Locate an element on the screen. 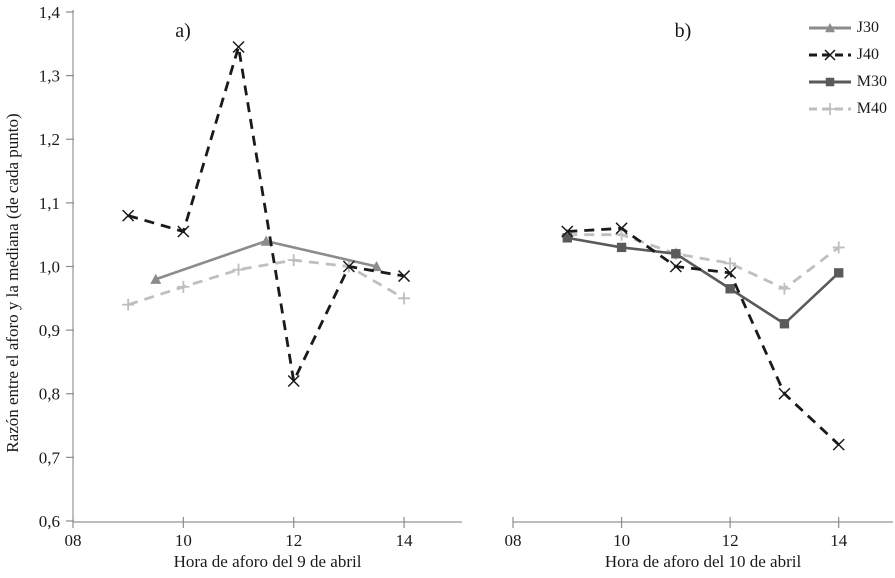 The image size is (895, 578). legend-swatch-M30 is located at coordinates (829, 81).